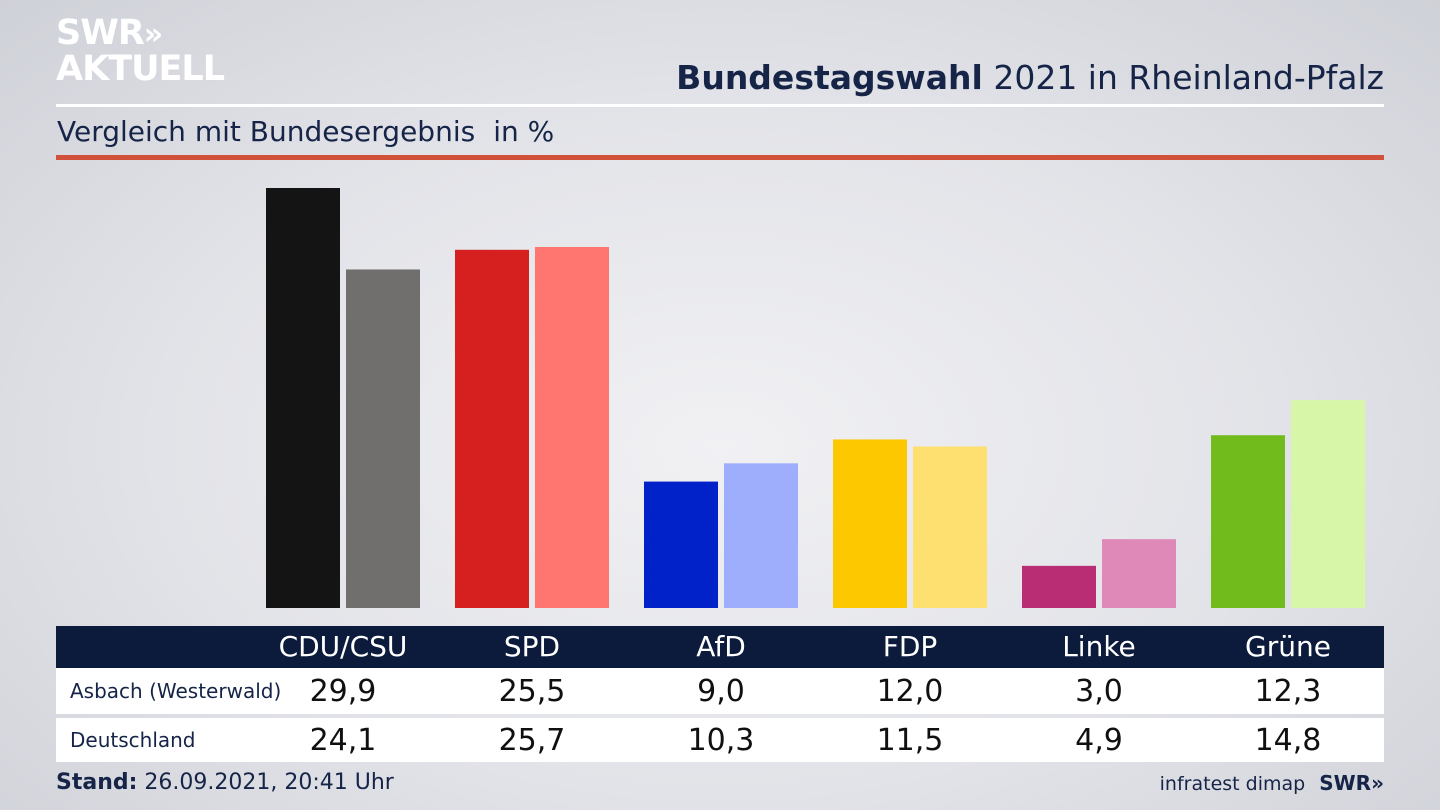  Describe the element at coordinates (910, 691) in the screenshot. I see `table-cell: 12,0` at that location.